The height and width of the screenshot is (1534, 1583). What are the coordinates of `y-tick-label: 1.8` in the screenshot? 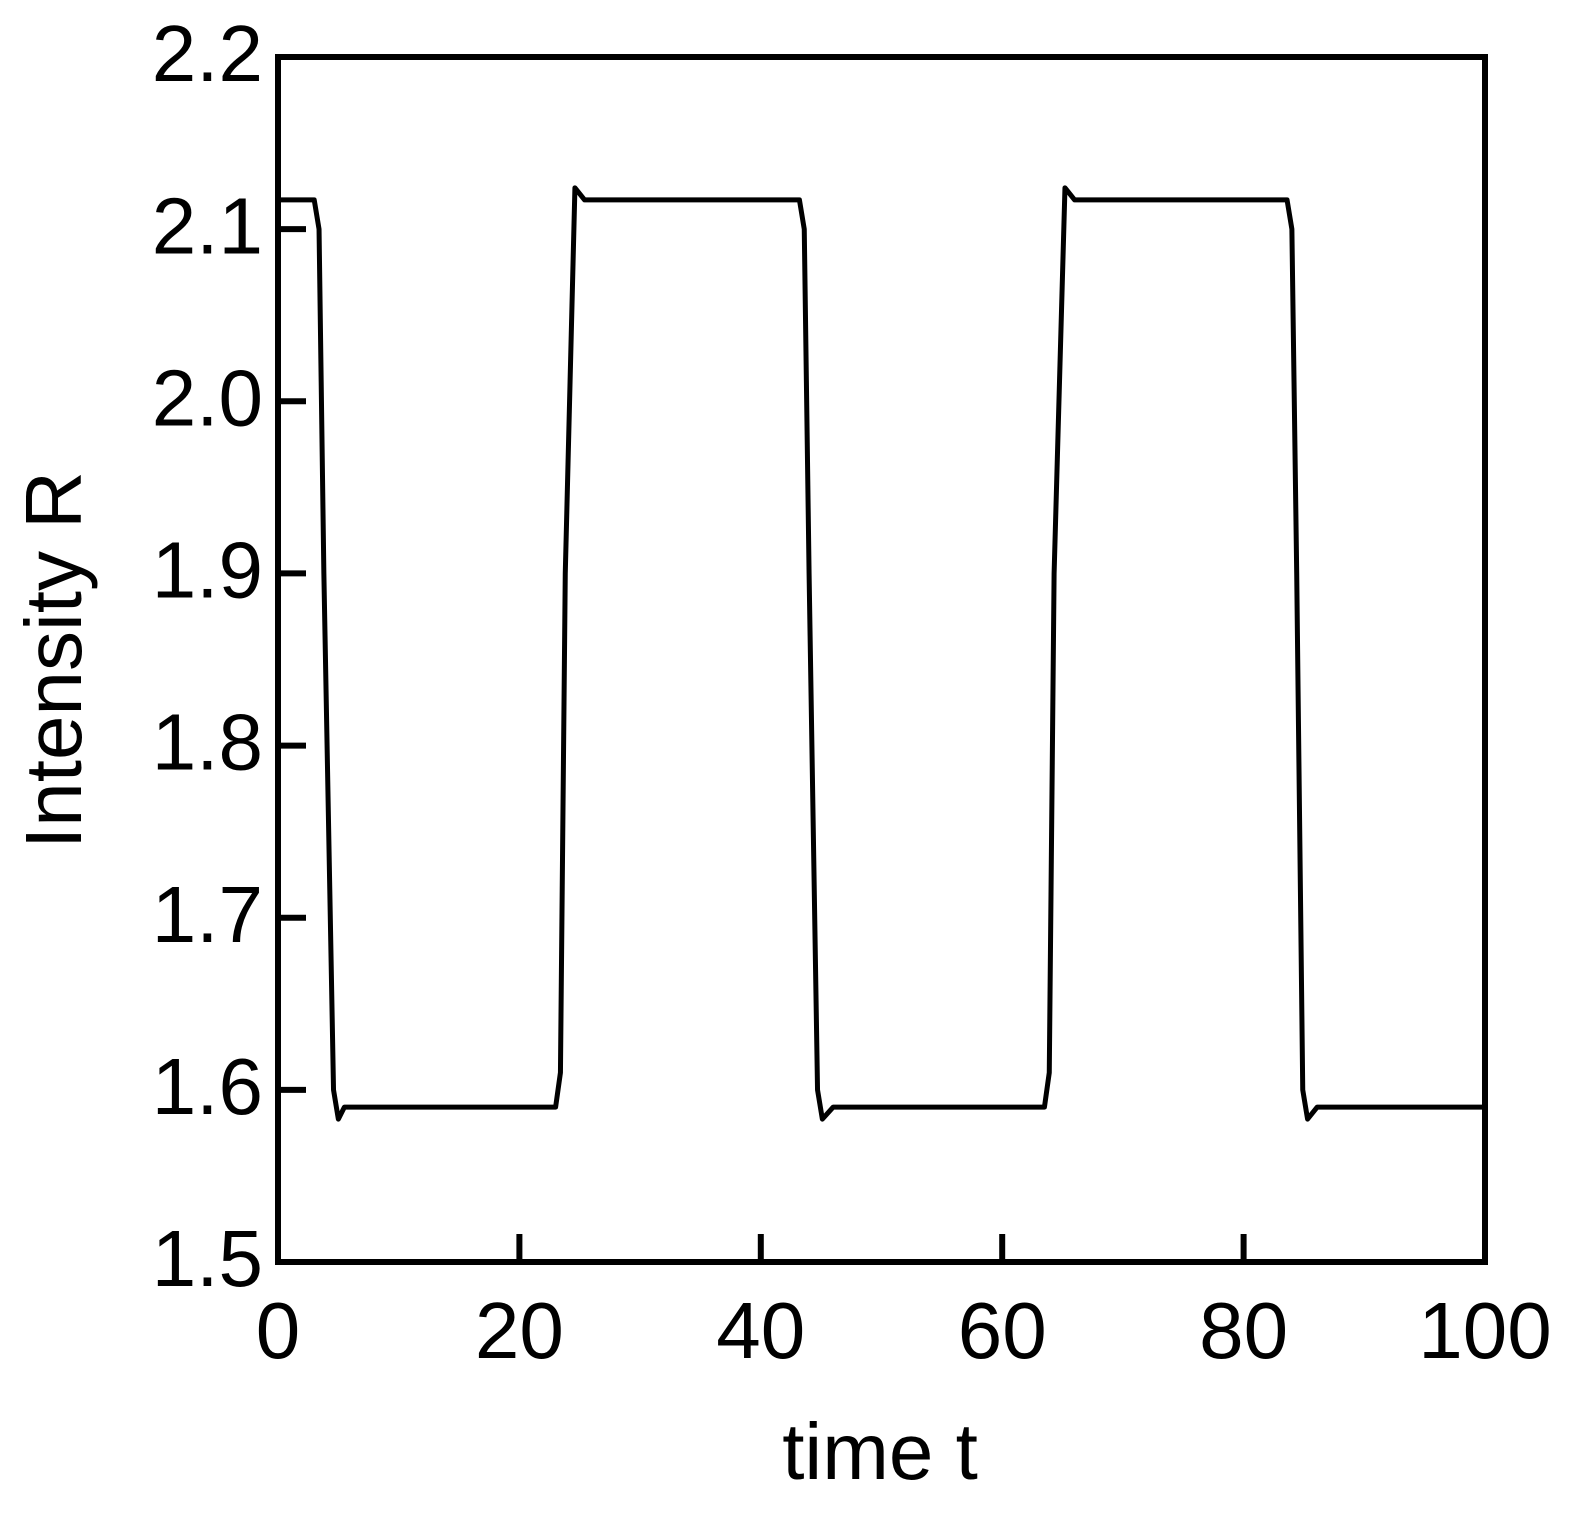 It's located at (207, 742).